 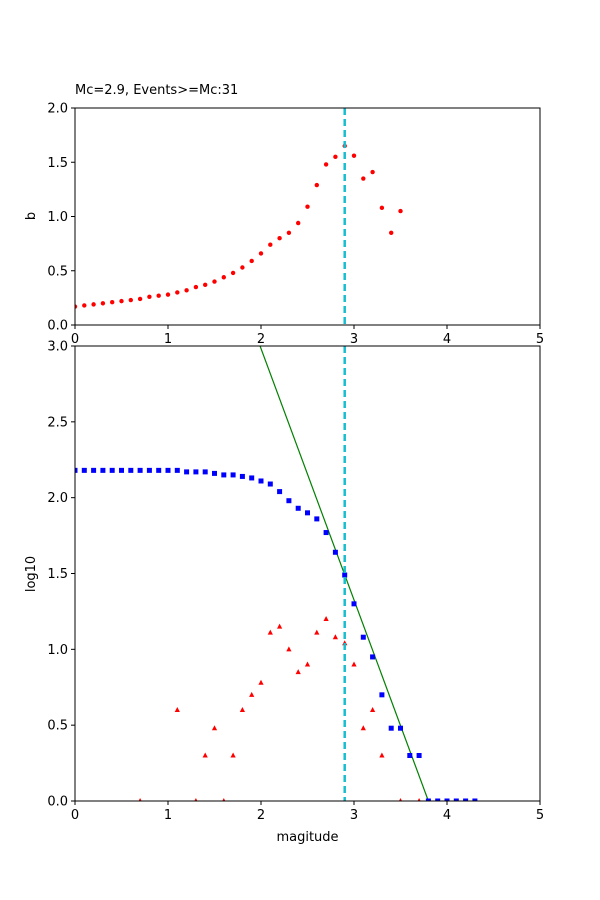 What do you see at coordinates (447, 339) in the screenshot?
I see `top-xtick-label: 4` at bounding box center [447, 339].